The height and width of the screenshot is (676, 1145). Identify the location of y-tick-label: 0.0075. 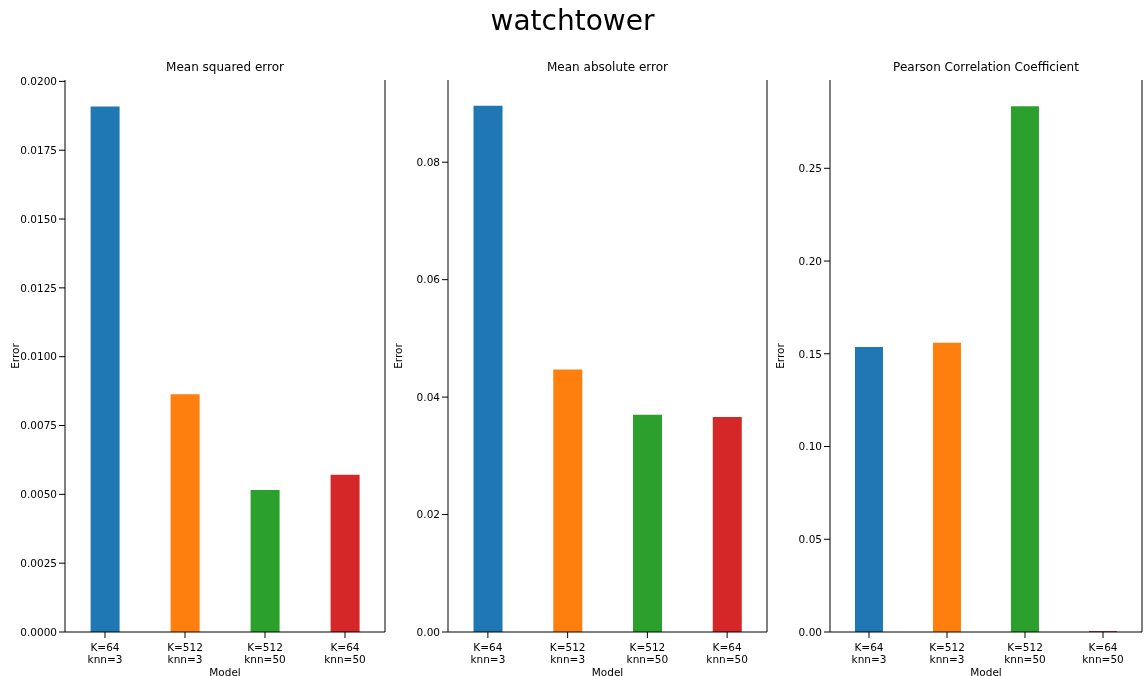
(38, 425).